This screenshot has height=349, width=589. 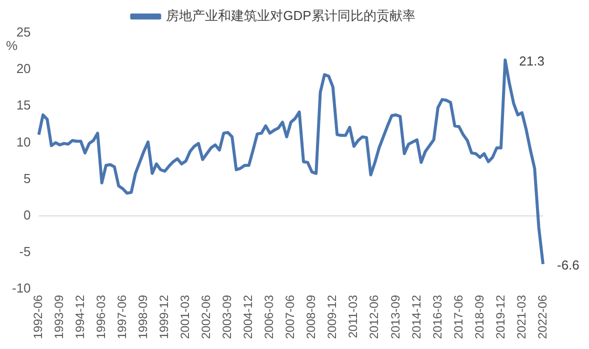 I want to click on x-tick-label: 2004-12, so click(x=248, y=317).